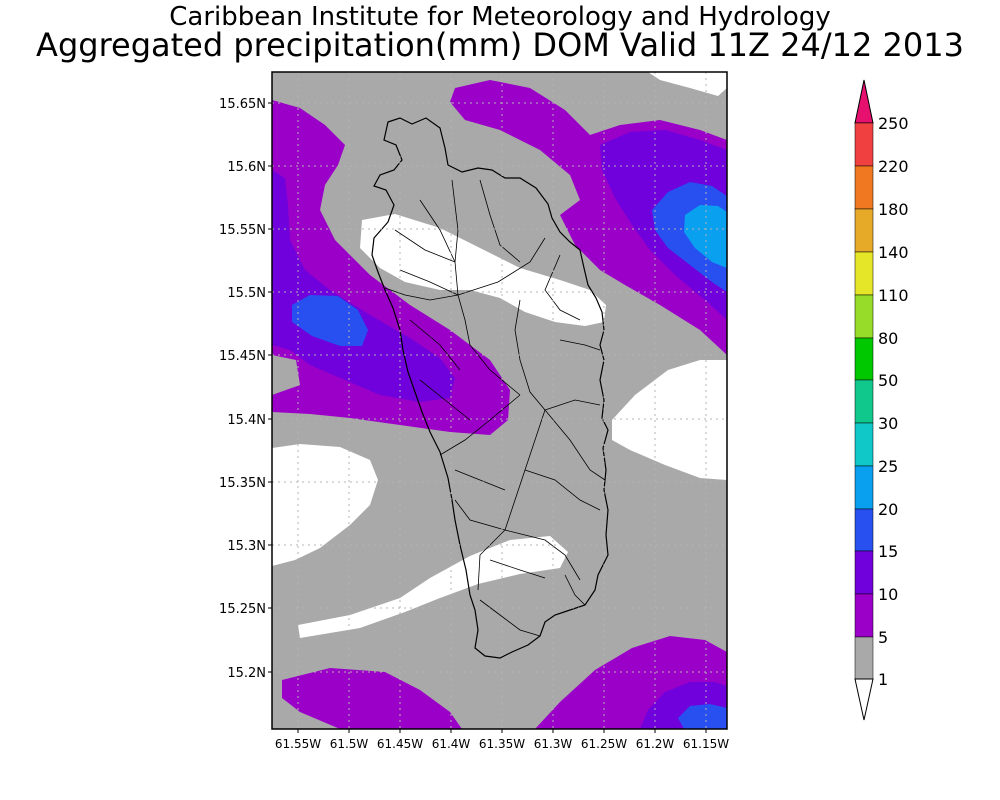  I want to click on field-white-south, so click(433, 587).